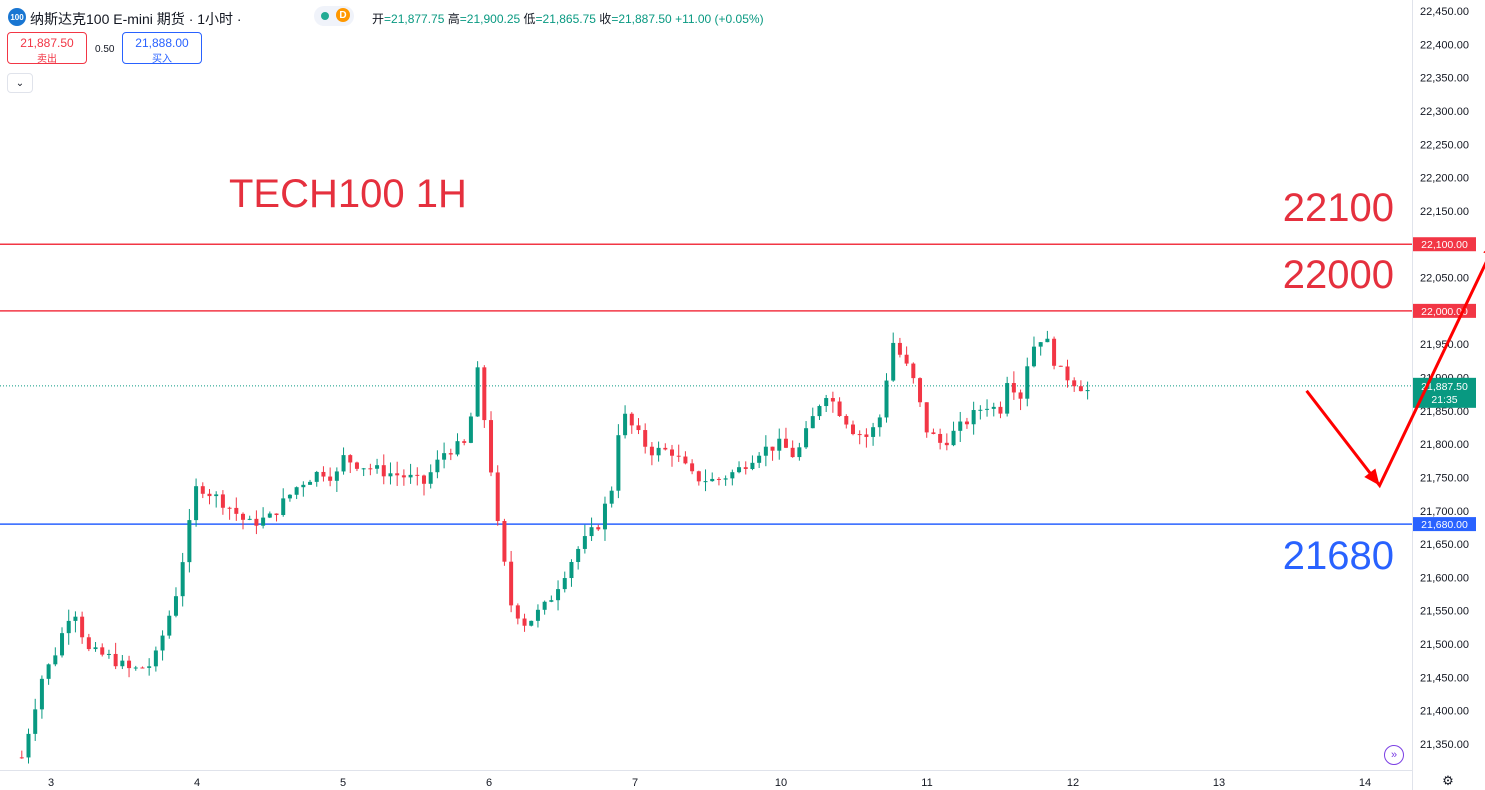  I want to click on time-axis, so click(706, 780).